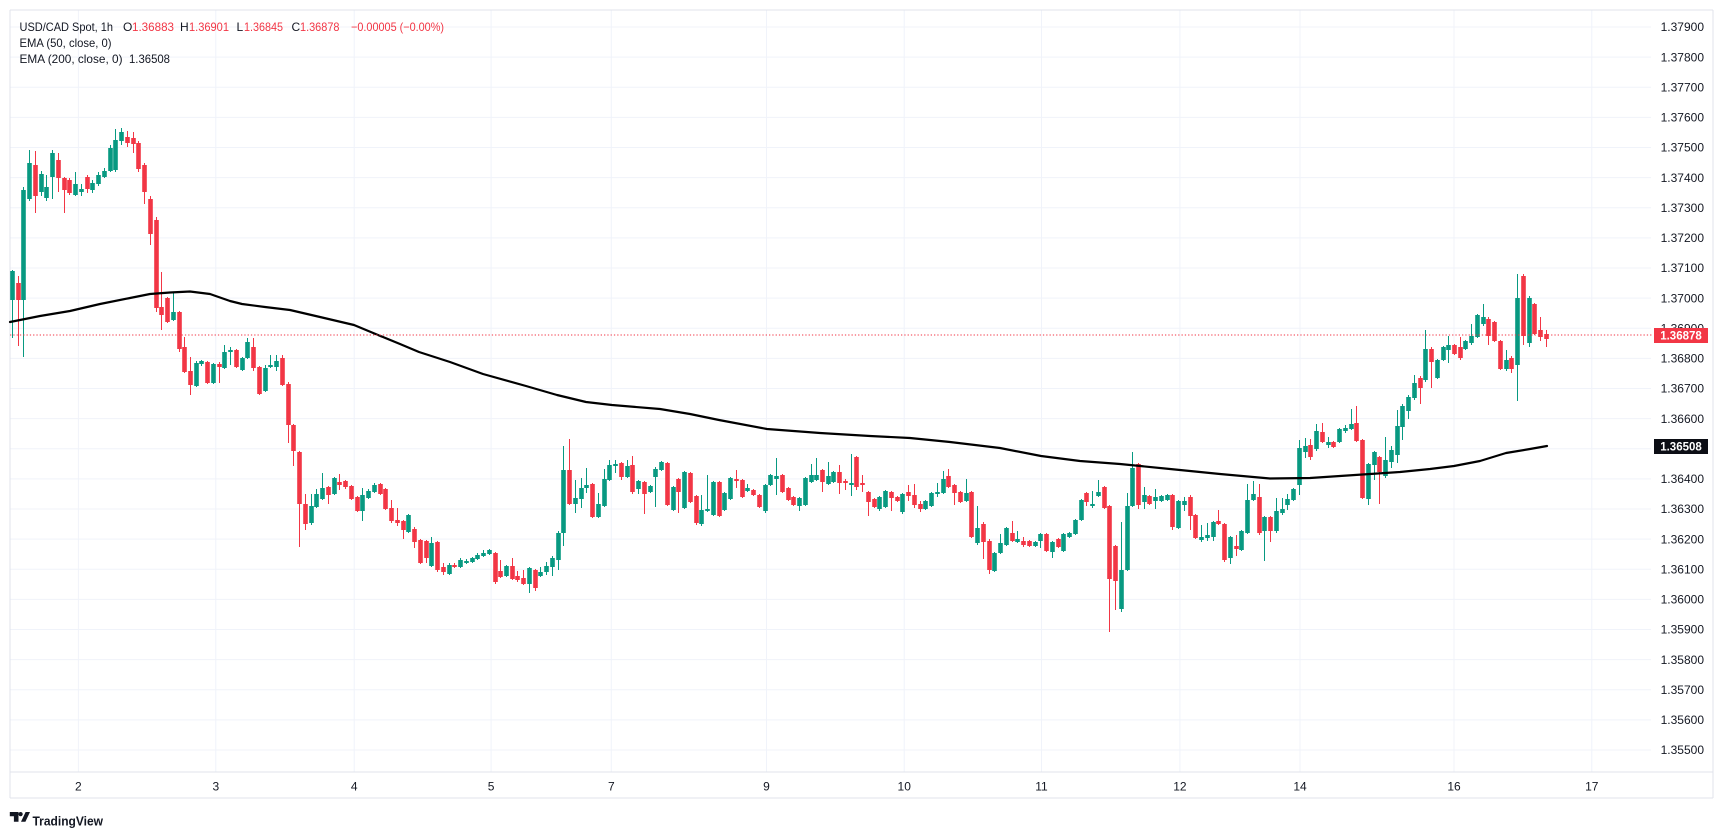 Image resolution: width=1723 pixels, height=835 pixels. What do you see at coordinates (1041, 787) in the screenshot?
I see `svg-text: 11` at bounding box center [1041, 787].